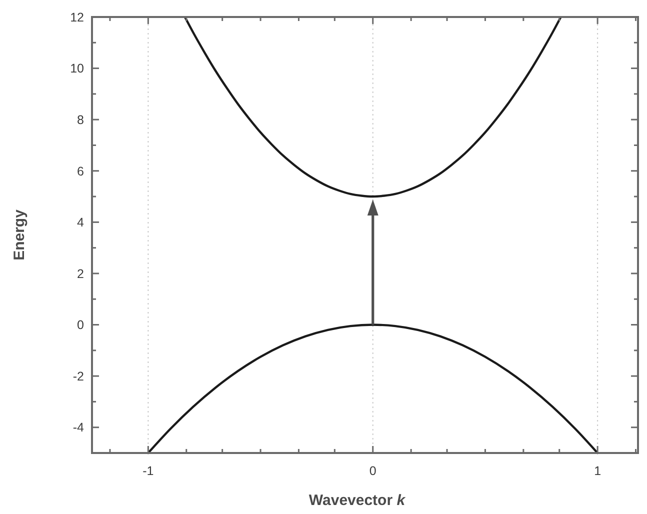 This screenshot has height=514, width=647. I want to click on y-axis-title: Energy, so click(19, 234).